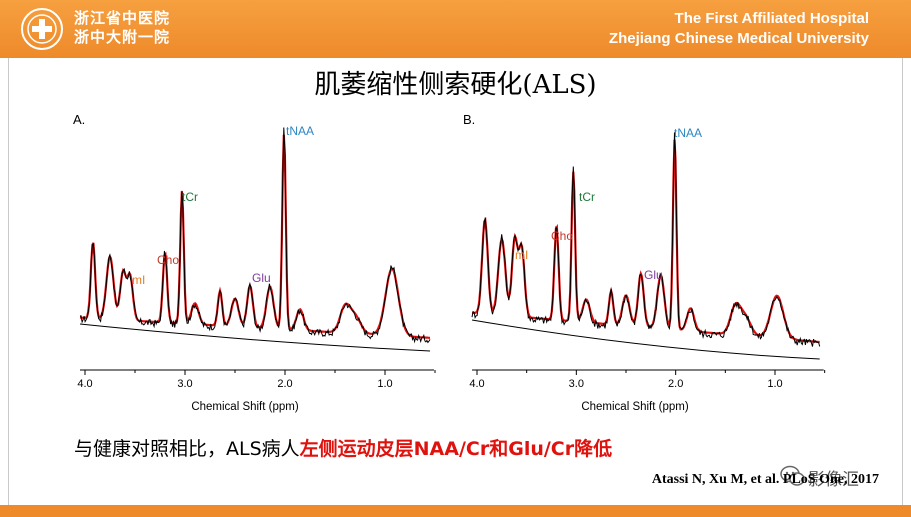 This screenshot has width=911, height=517. Describe the element at coordinates (184, 384) in the screenshot. I see `x-tick-label-1-1: 3.0` at that location.